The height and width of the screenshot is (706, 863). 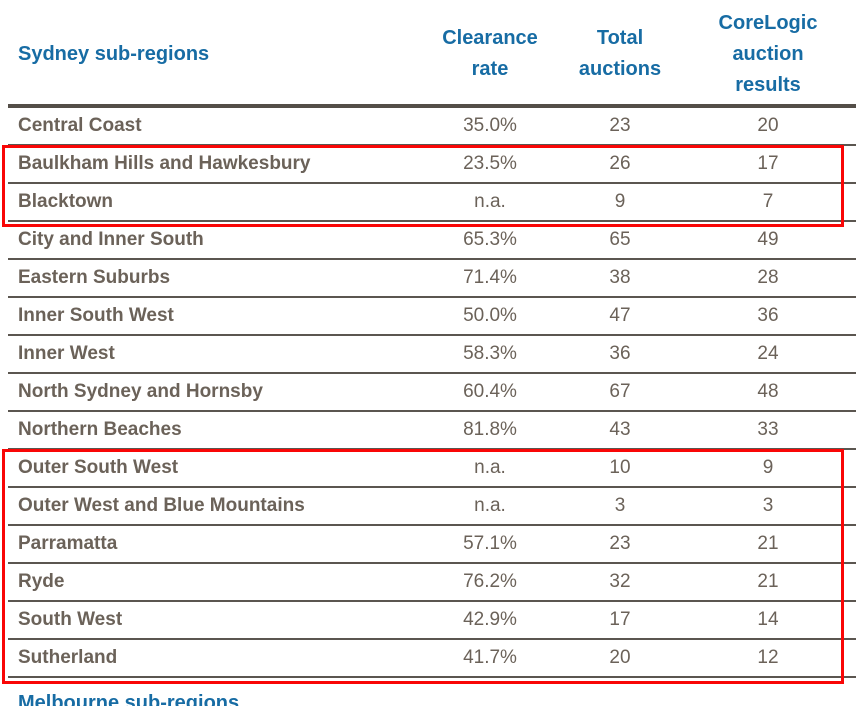 I want to click on column-header-sub-regions: Sydney sub-regions, so click(x=114, y=53).